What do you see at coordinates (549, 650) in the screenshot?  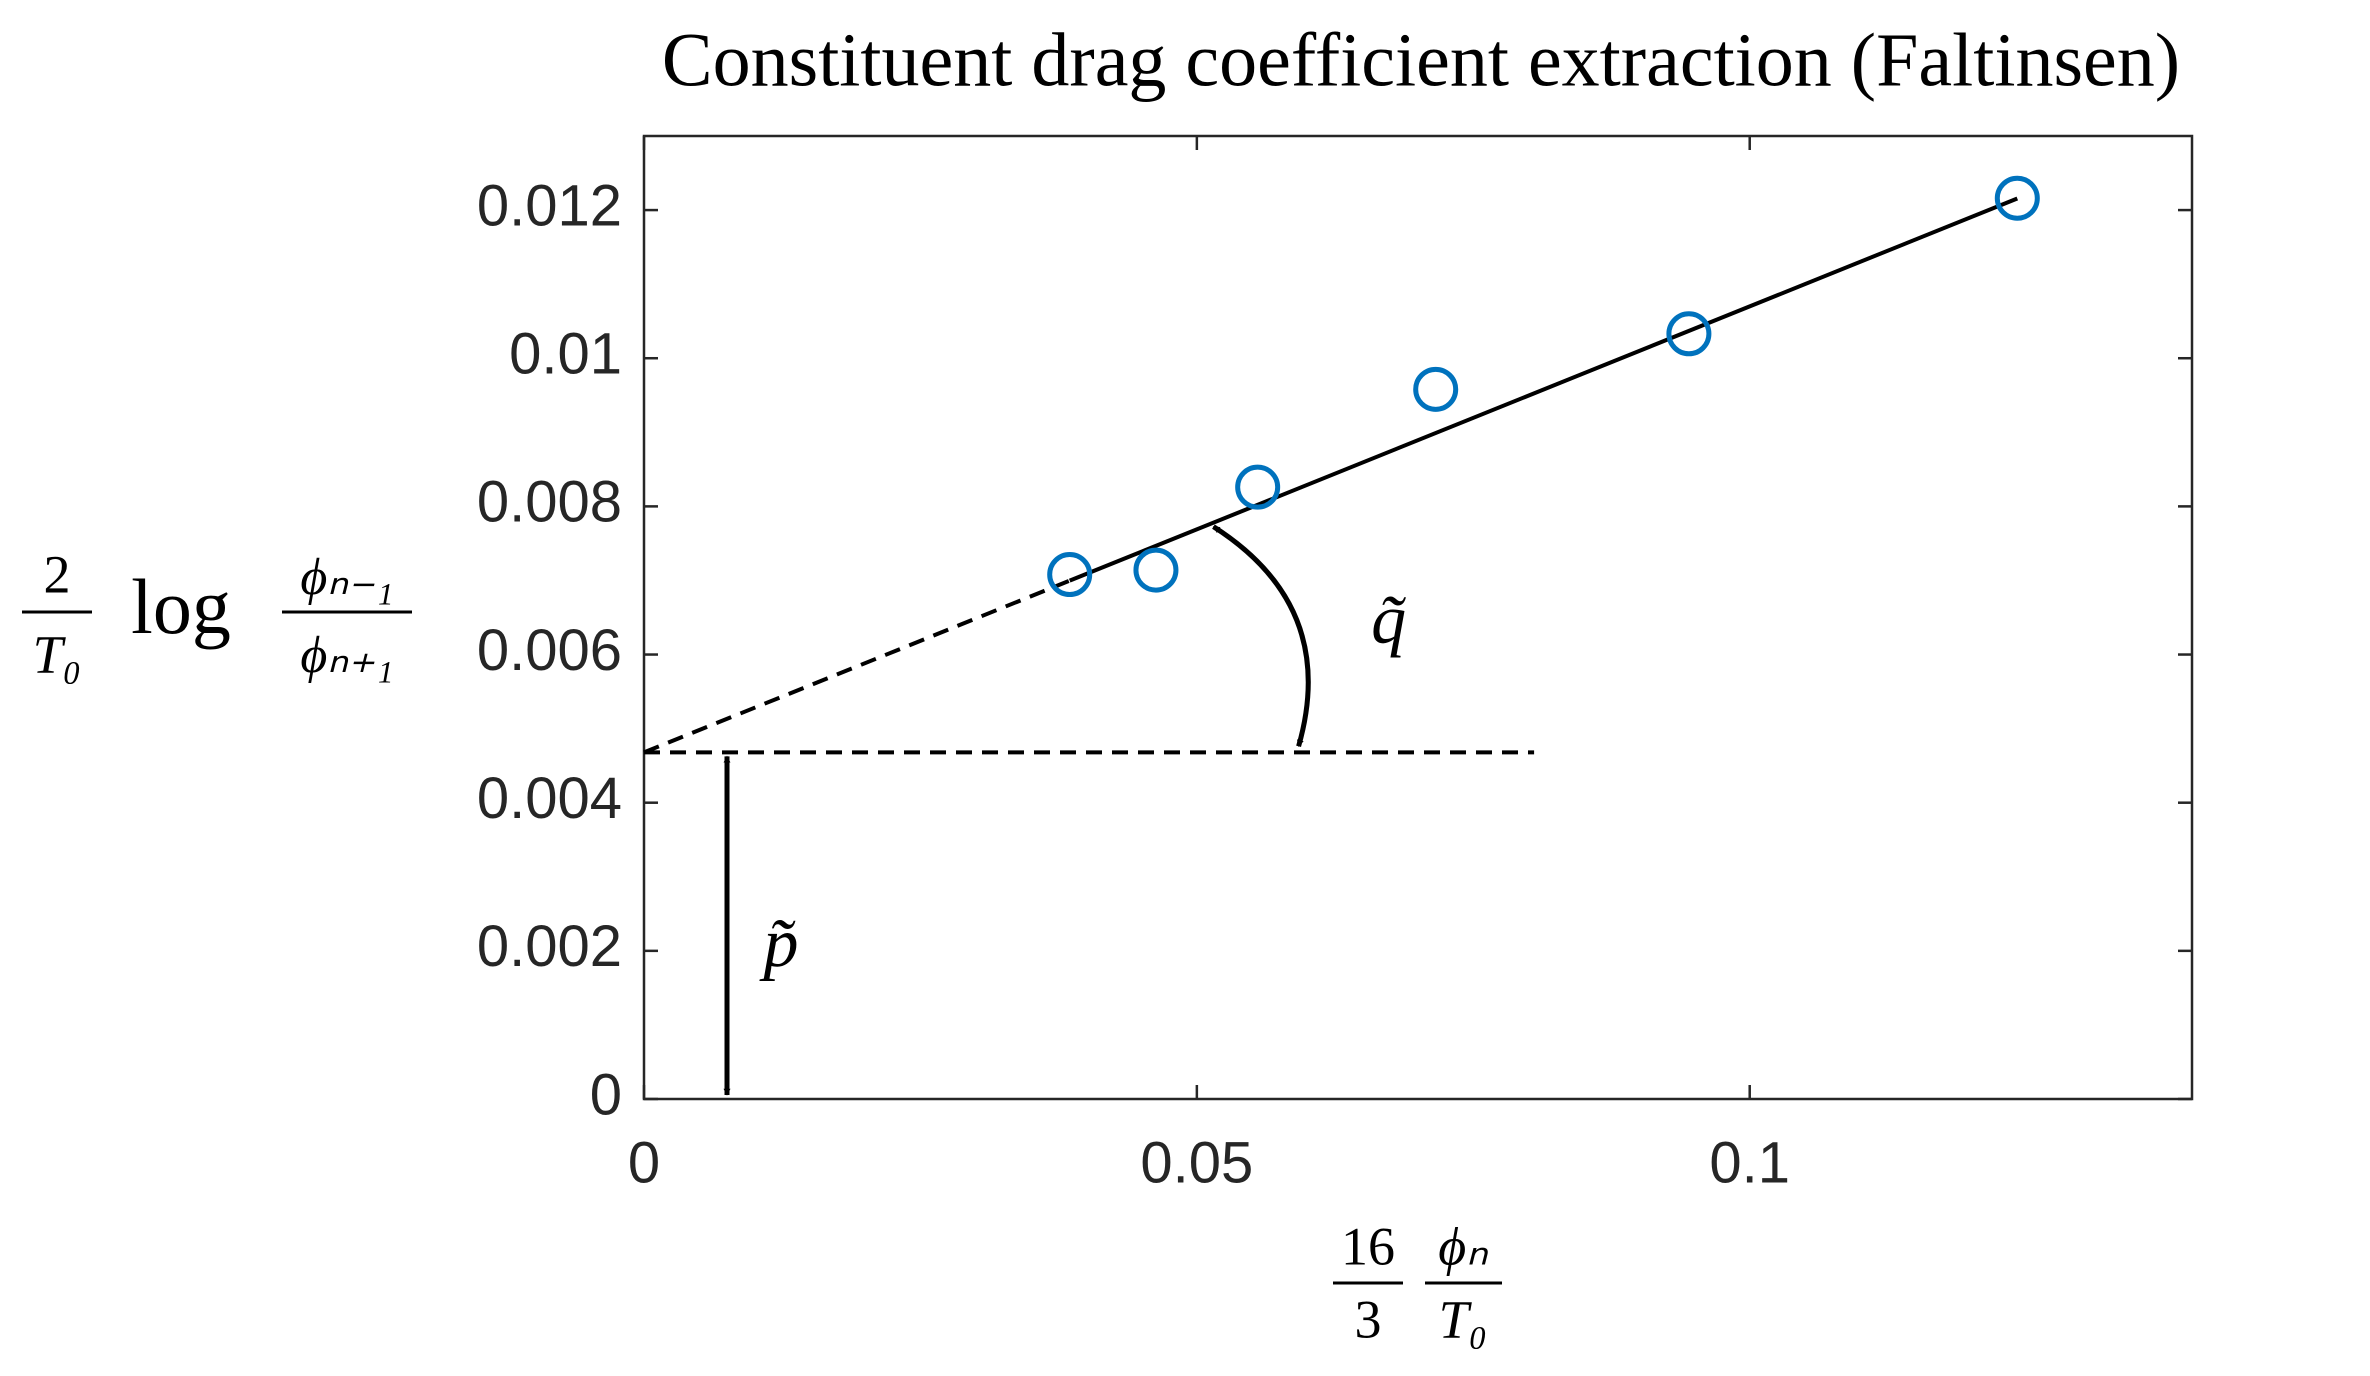 I see `y-tick-label: 0.006` at bounding box center [549, 650].